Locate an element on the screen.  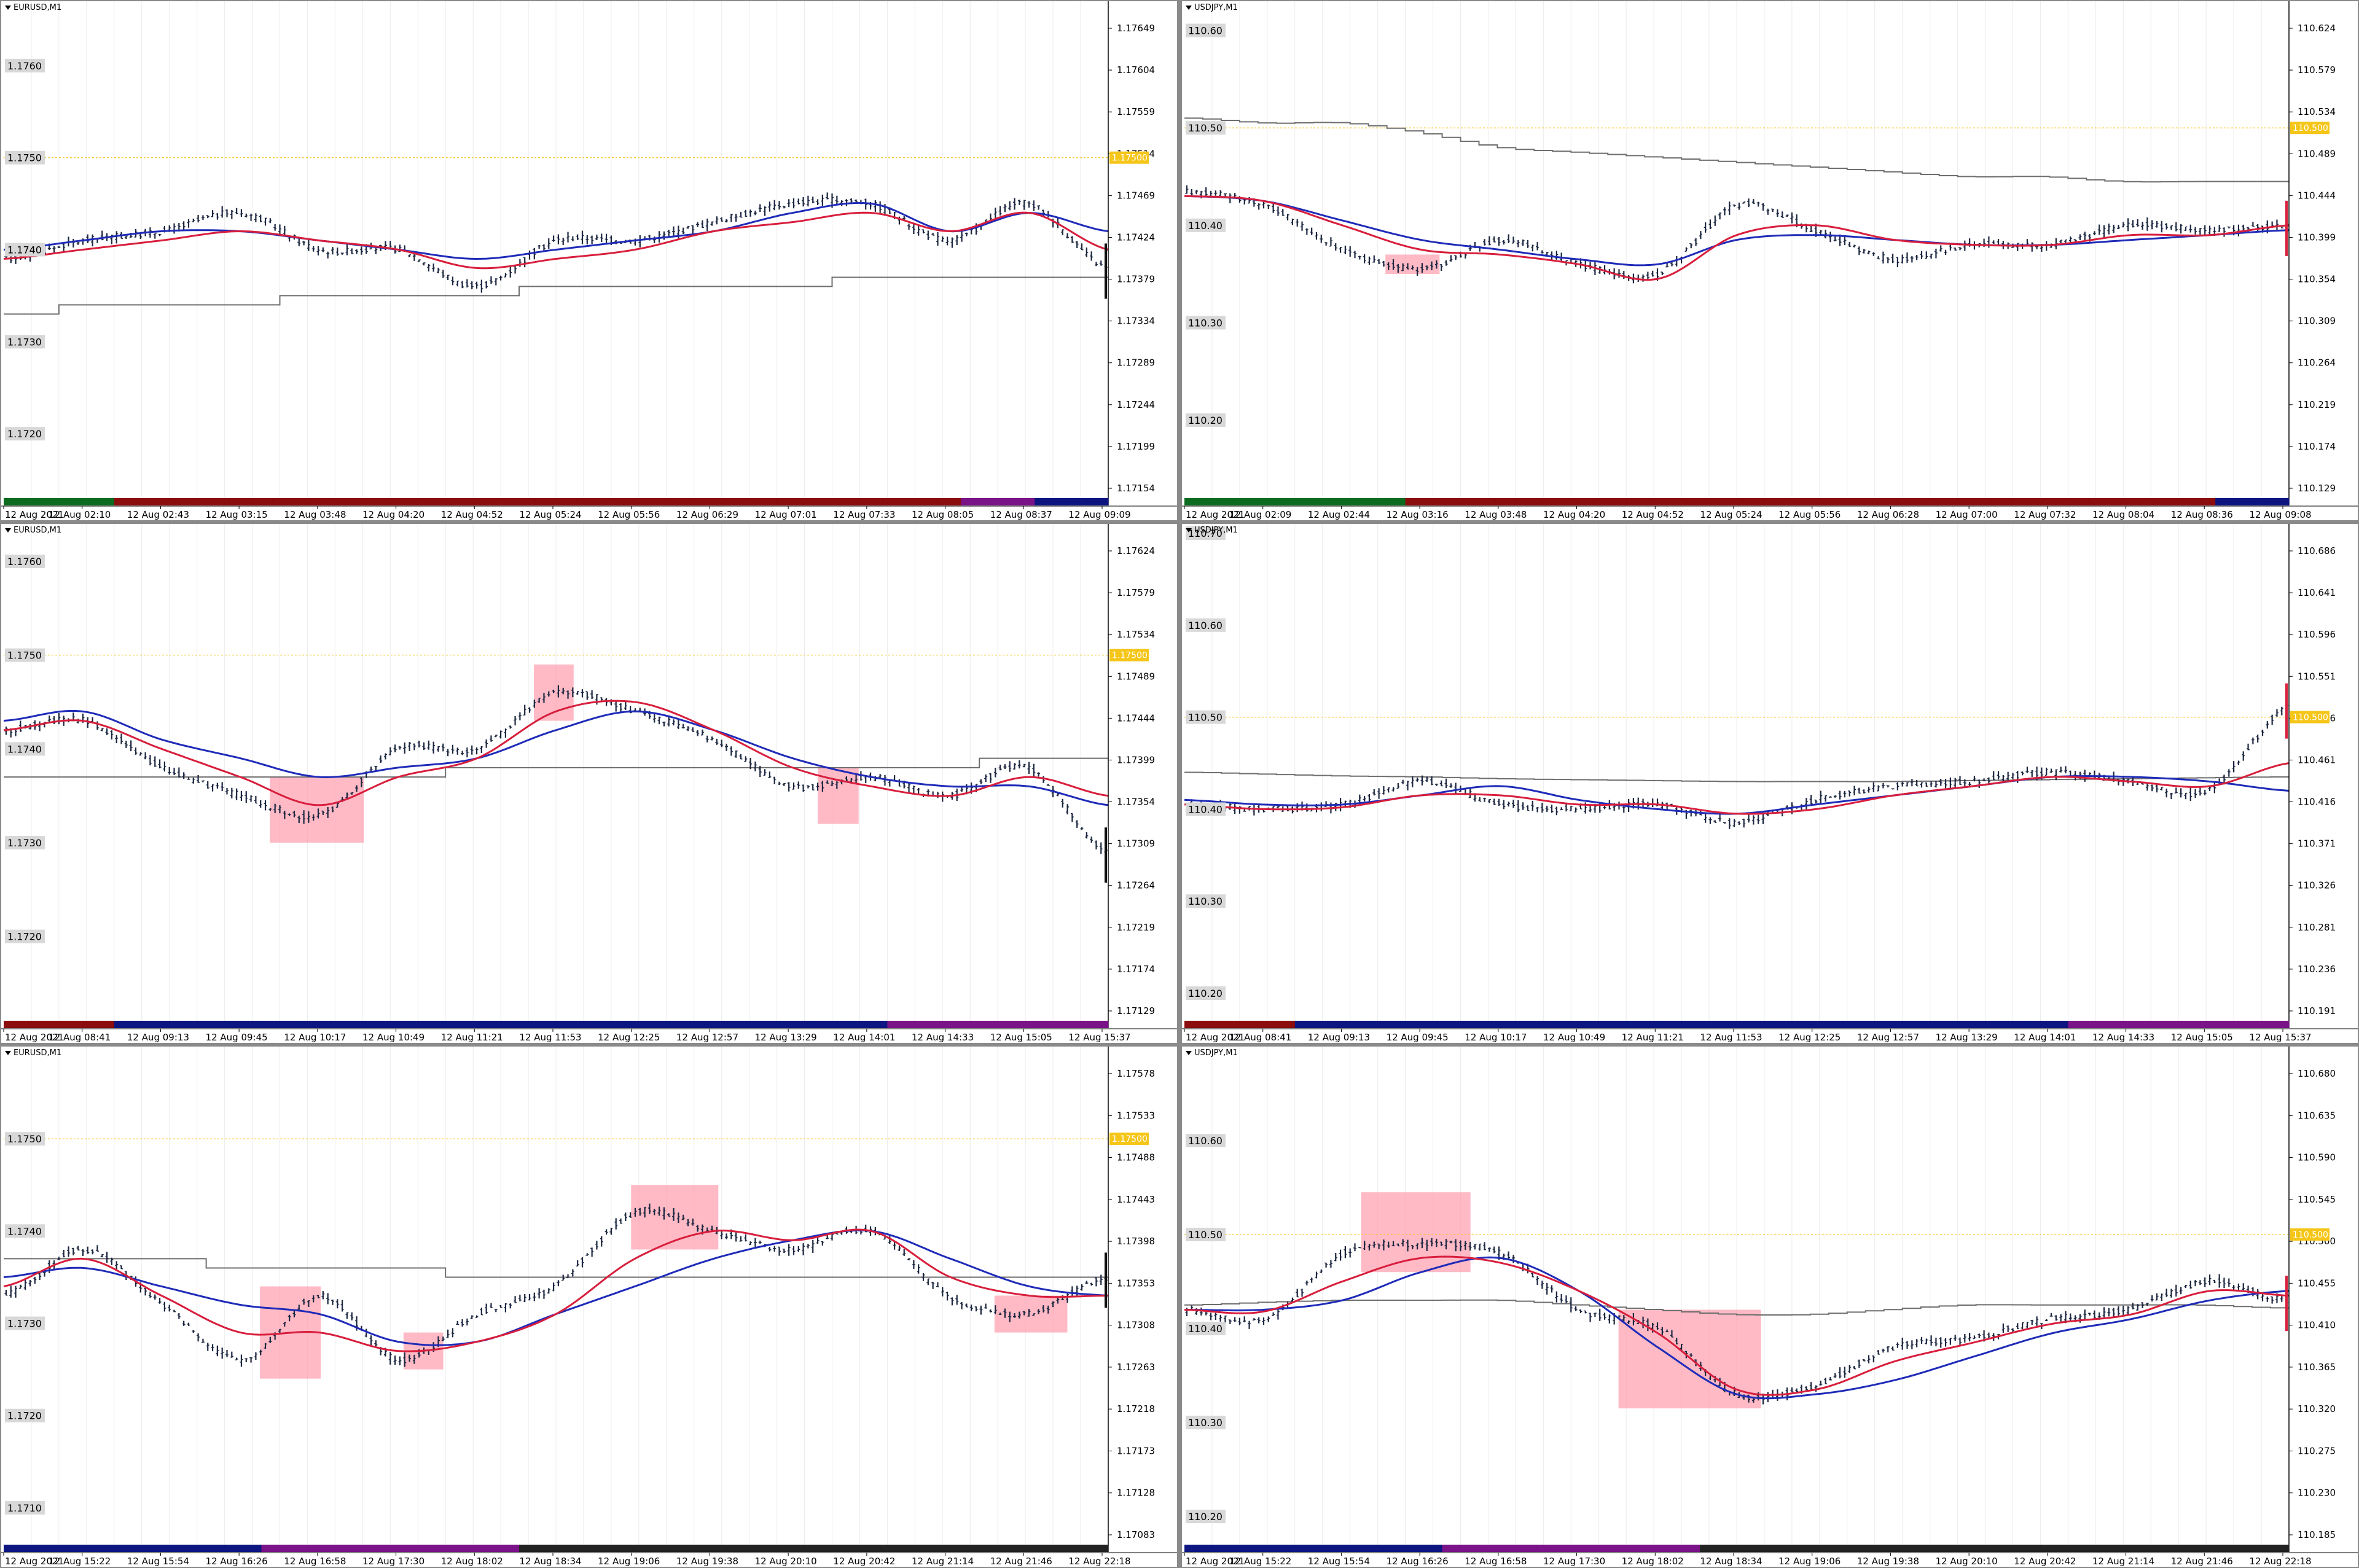
time-tick-label: 12 Aug 04:52 is located at coordinates (1653, 514).